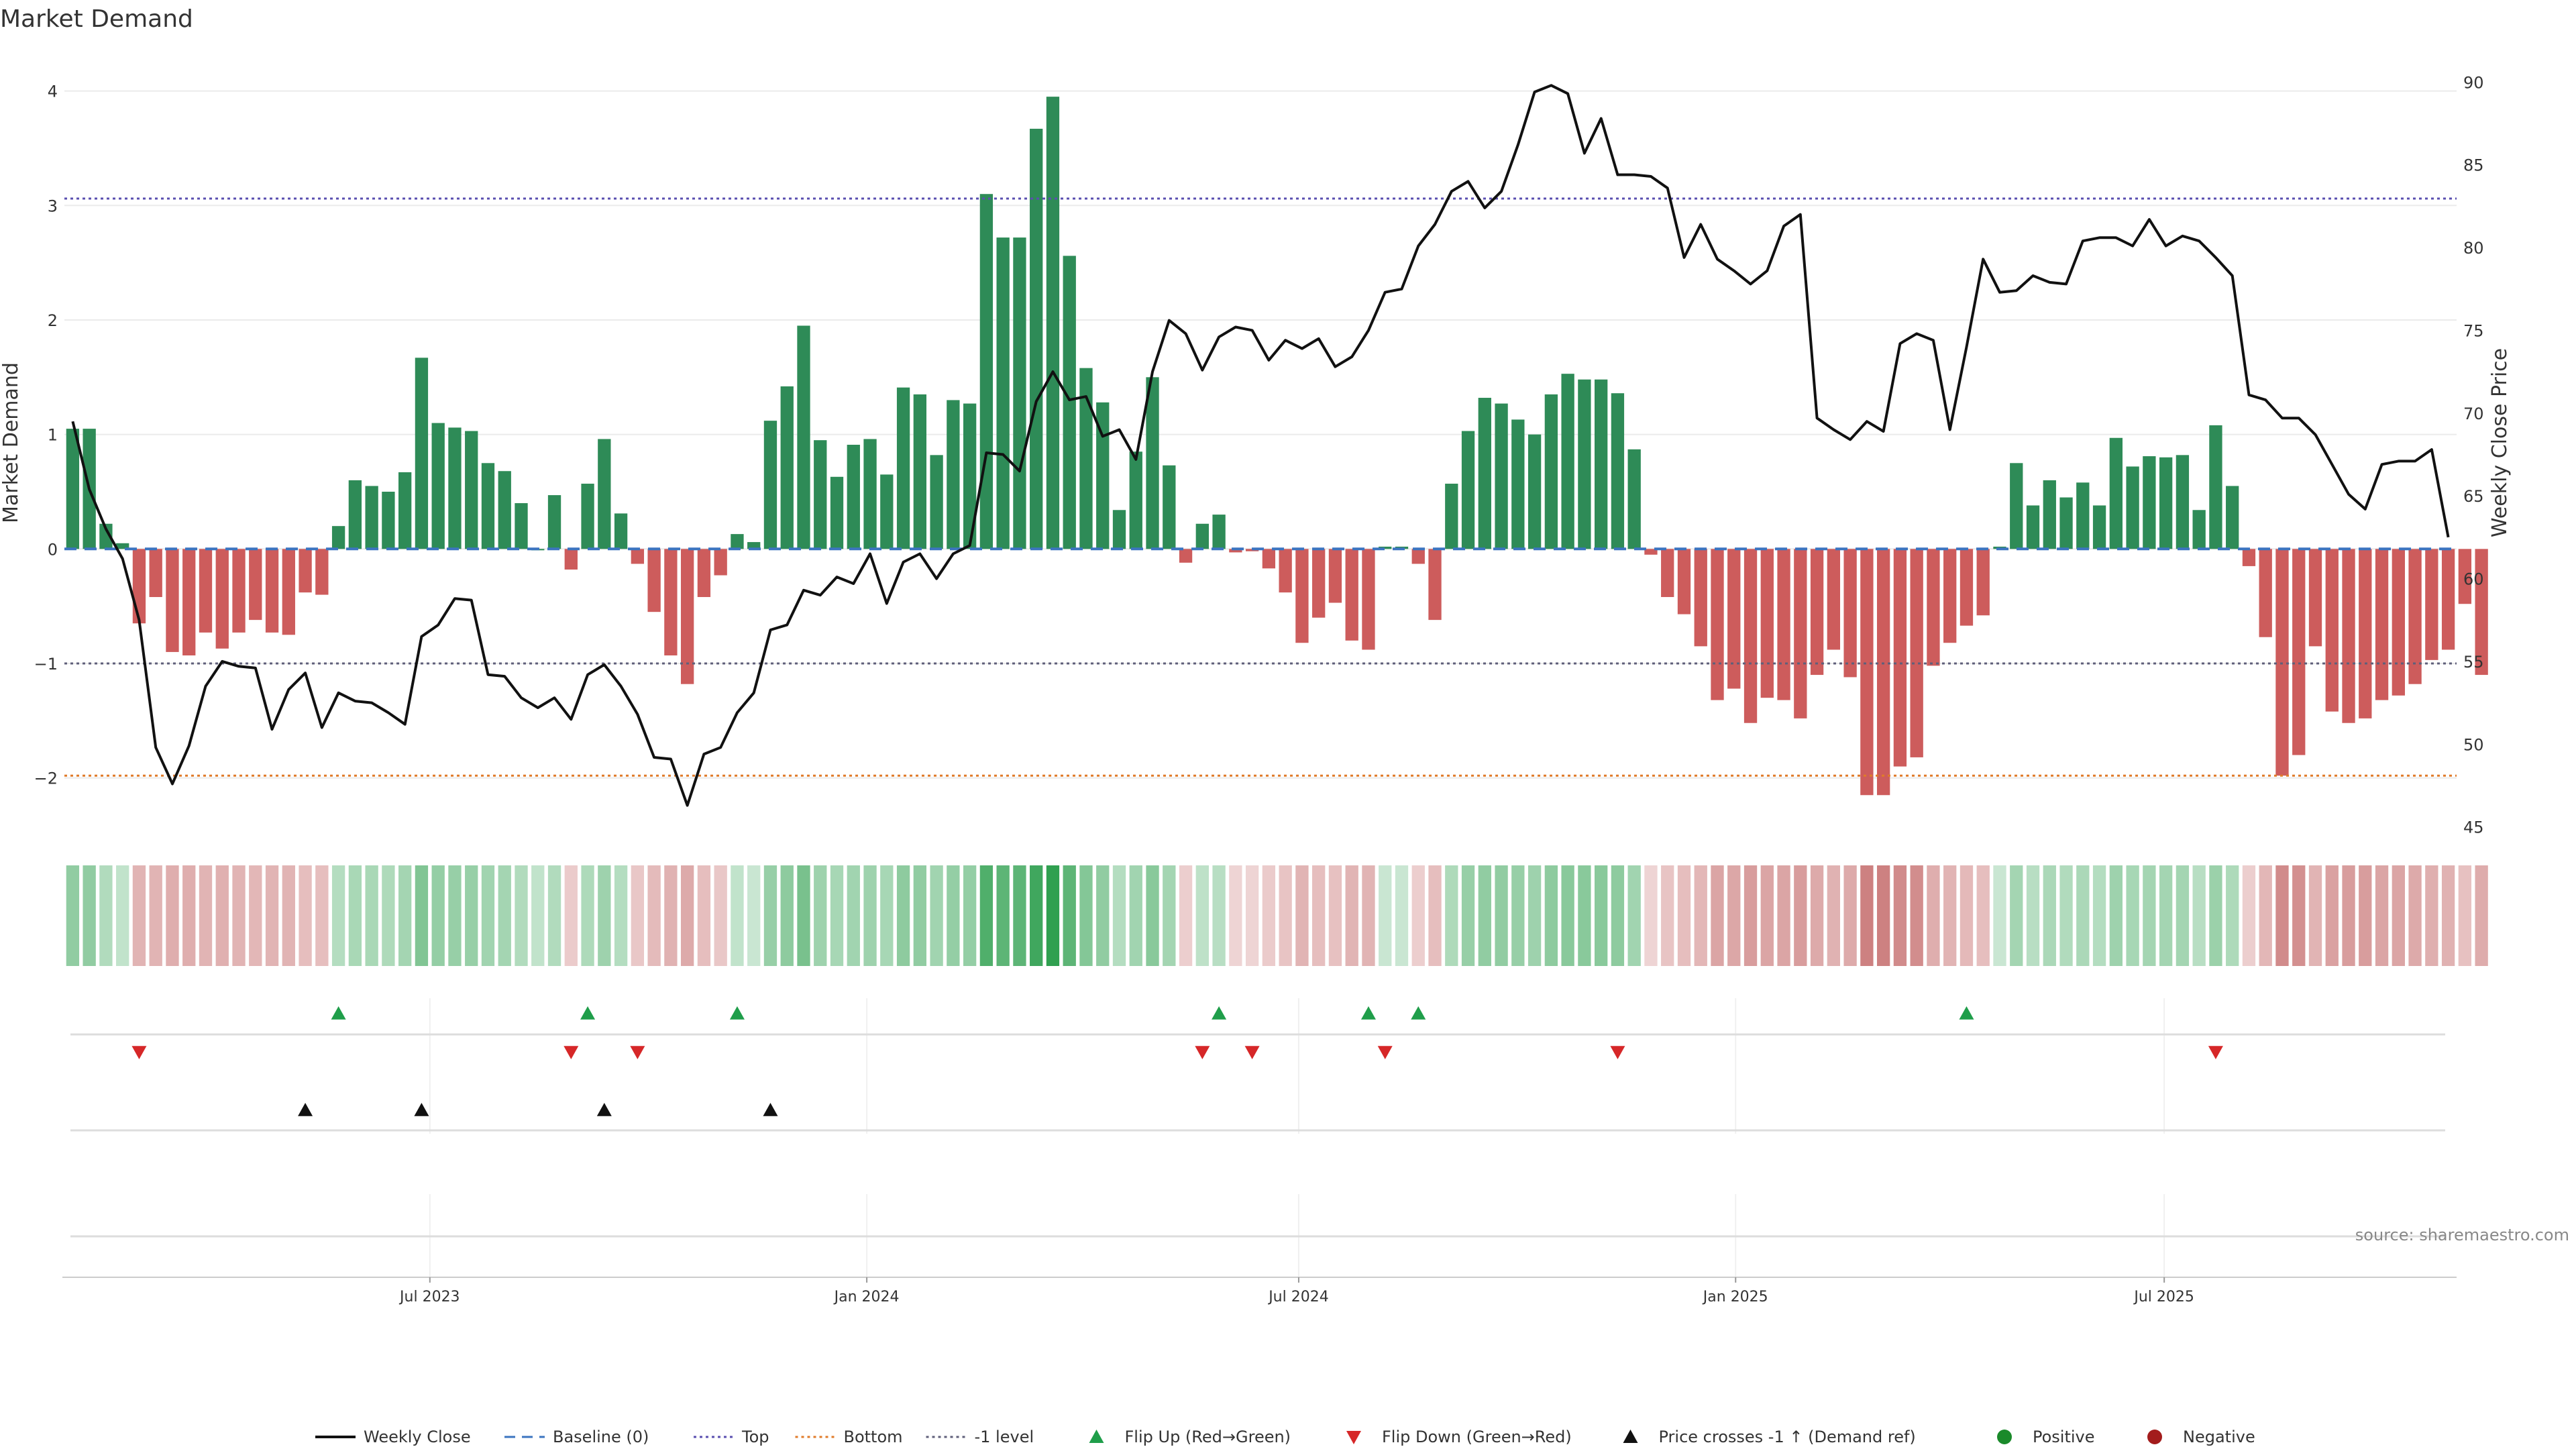 Image resolution: width=2576 pixels, height=1449 pixels. Describe the element at coordinates (53, 549) in the screenshot. I see `y-tick-label: 0` at that location.